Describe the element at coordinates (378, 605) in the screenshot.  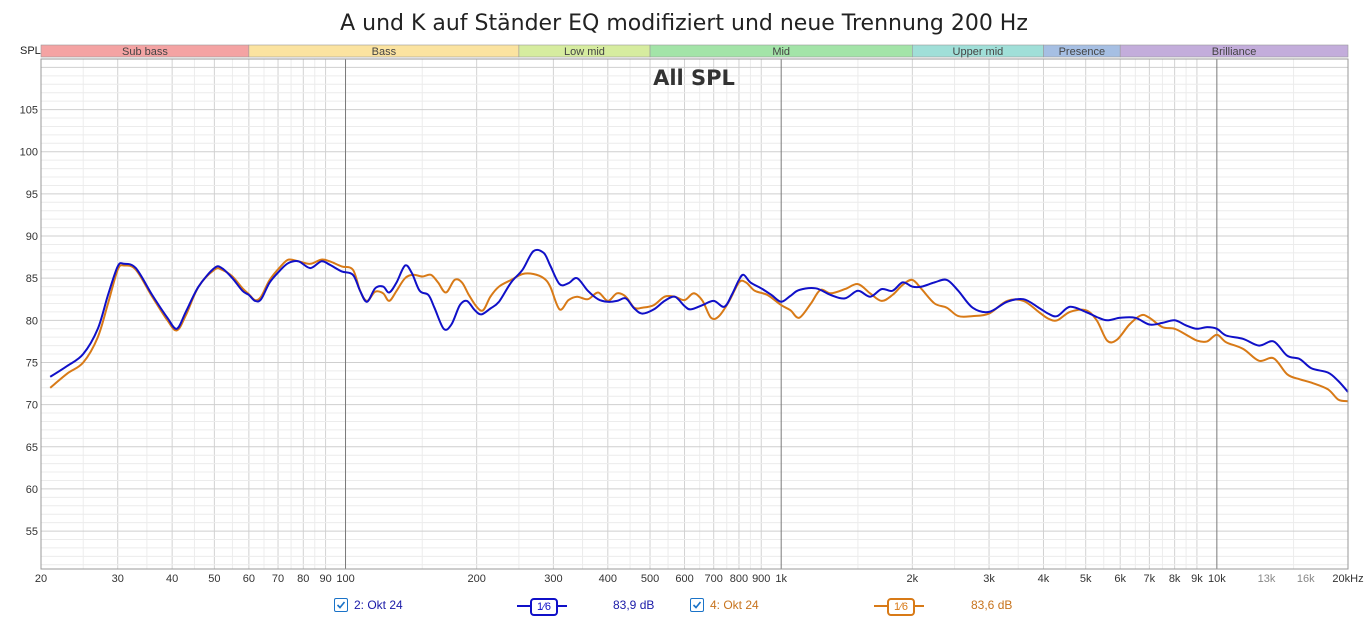
I see `series-2-label: 2: Okt 24` at that location.